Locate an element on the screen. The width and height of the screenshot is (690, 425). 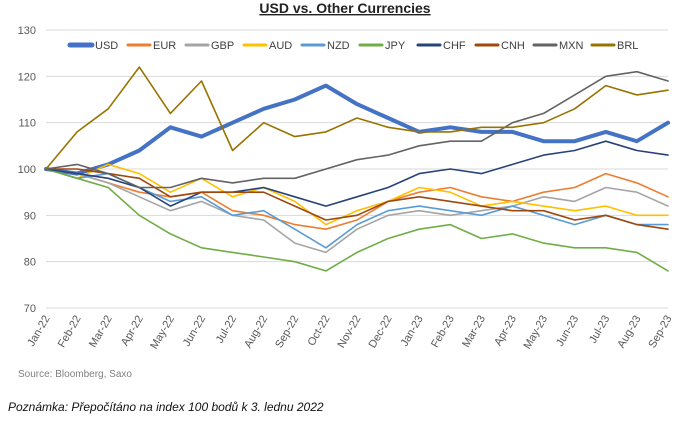
series-line-cnh is located at coordinates (357, 199).